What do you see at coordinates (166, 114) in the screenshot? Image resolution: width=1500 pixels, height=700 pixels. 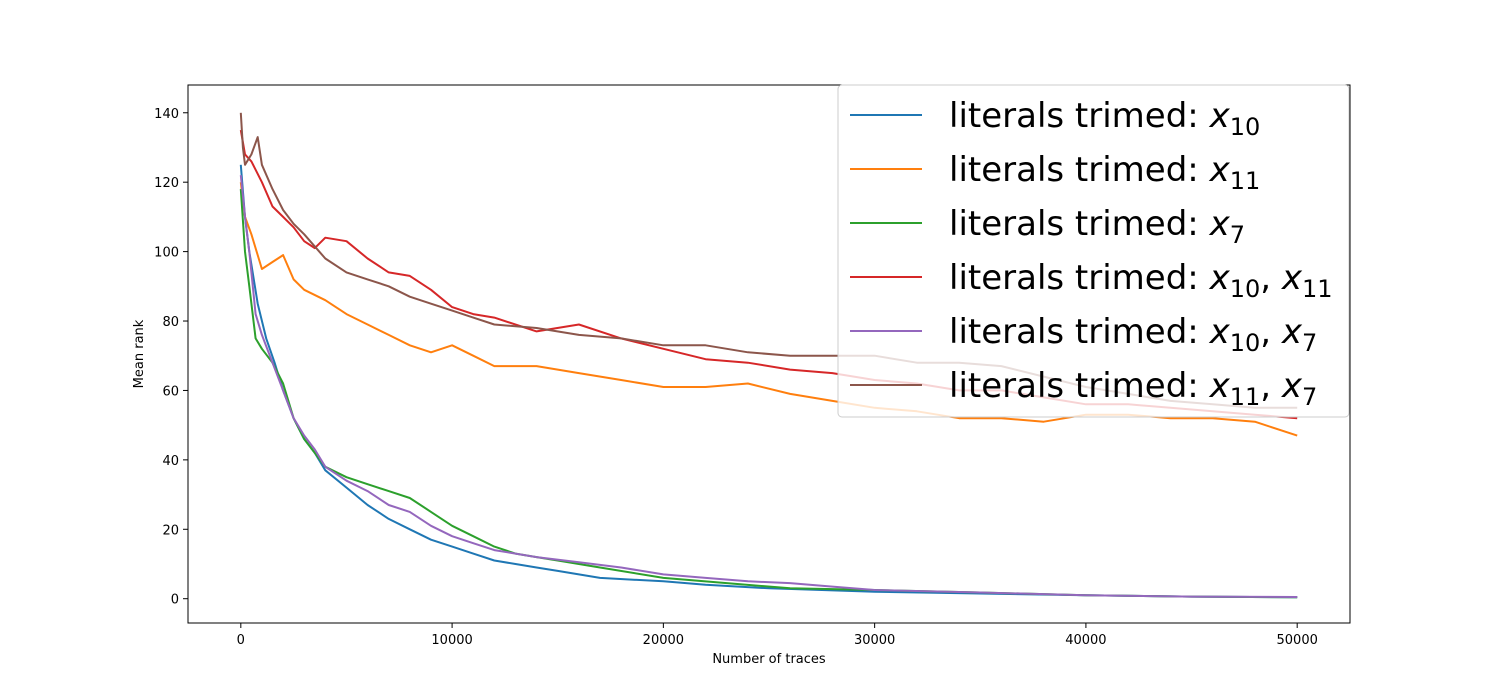 I see `y-tick-label: 140` at bounding box center [166, 114].